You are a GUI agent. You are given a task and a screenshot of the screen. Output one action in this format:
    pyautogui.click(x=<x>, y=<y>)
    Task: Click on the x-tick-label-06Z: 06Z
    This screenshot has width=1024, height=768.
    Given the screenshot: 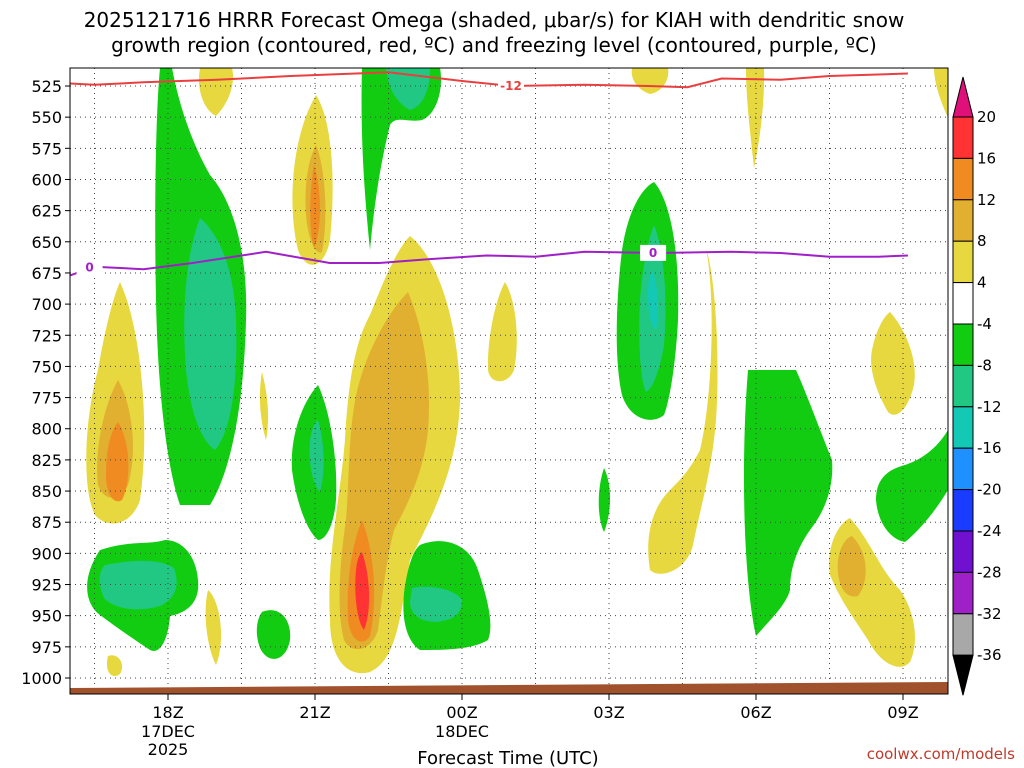 What is the action you would take?
    pyautogui.click(x=755, y=712)
    